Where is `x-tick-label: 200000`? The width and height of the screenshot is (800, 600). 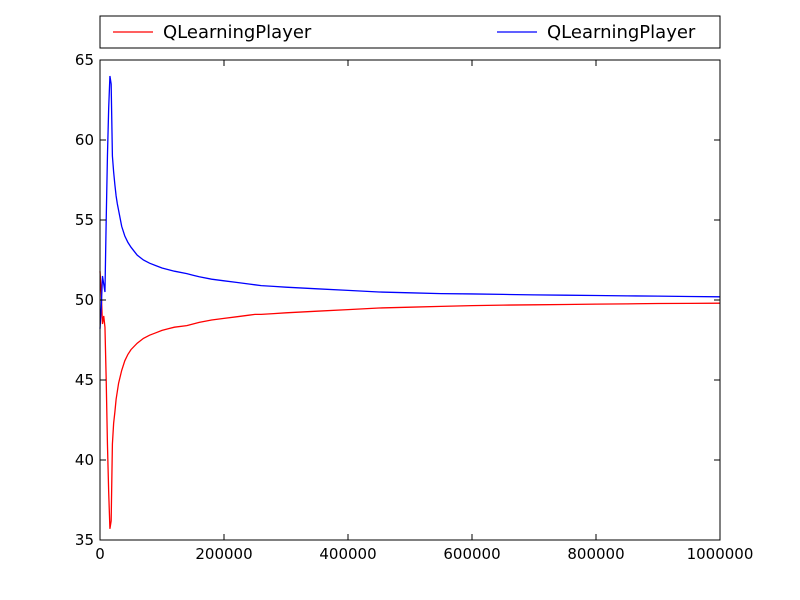
x-tick-label: 200000 is located at coordinates (223, 554).